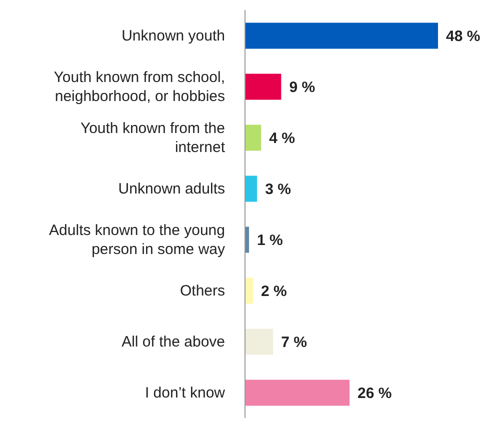 The width and height of the screenshot is (498, 428). Describe the element at coordinates (171, 188) in the screenshot. I see `y-tick-label: Unknown adults` at that location.